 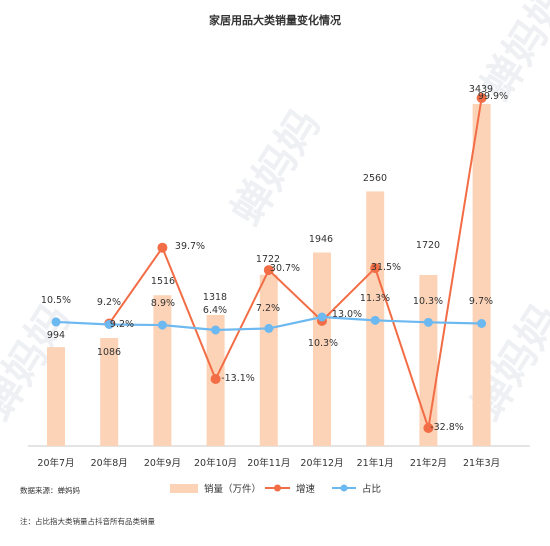 What do you see at coordinates (215, 297) in the screenshot?
I see `bar-value-label: 1318` at bounding box center [215, 297].